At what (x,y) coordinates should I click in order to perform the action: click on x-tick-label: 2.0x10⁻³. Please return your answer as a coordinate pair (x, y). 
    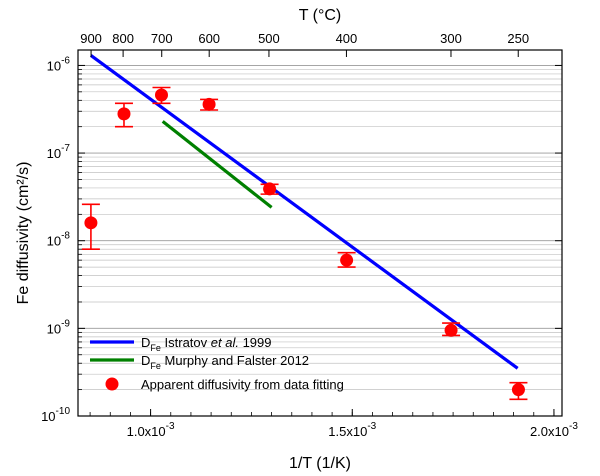
    Looking at the image, I should click on (554, 430).